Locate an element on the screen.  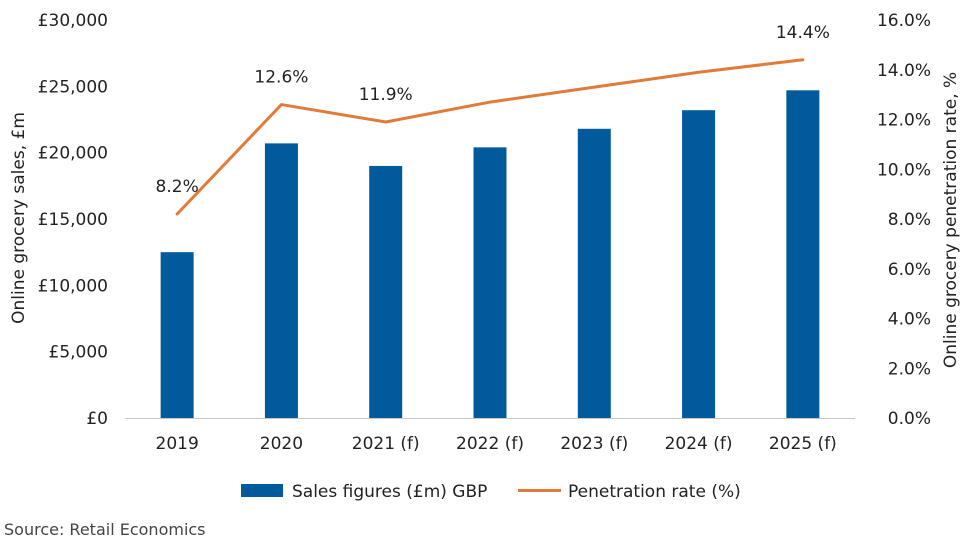
legend-bar-swatch is located at coordinates (262, 490).